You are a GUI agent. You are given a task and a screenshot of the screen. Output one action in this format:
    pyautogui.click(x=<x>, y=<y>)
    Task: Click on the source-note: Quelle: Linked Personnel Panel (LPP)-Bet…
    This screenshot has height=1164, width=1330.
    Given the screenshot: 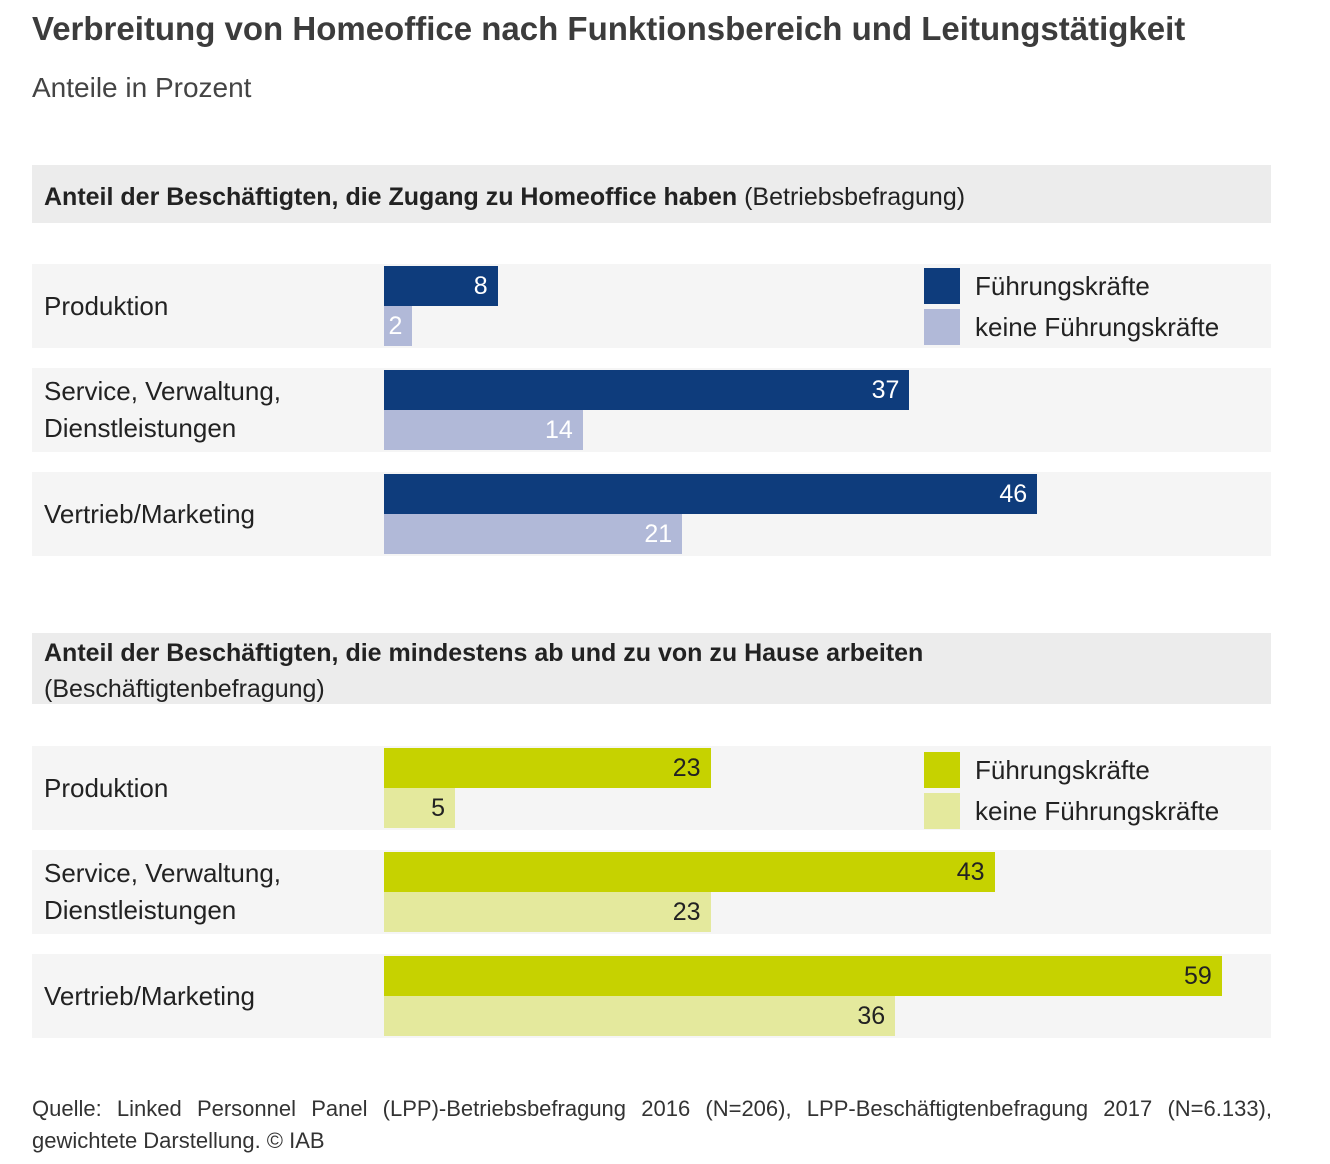 What is the action you would take?
    pyautogui.click(x=652, y=1124)
    